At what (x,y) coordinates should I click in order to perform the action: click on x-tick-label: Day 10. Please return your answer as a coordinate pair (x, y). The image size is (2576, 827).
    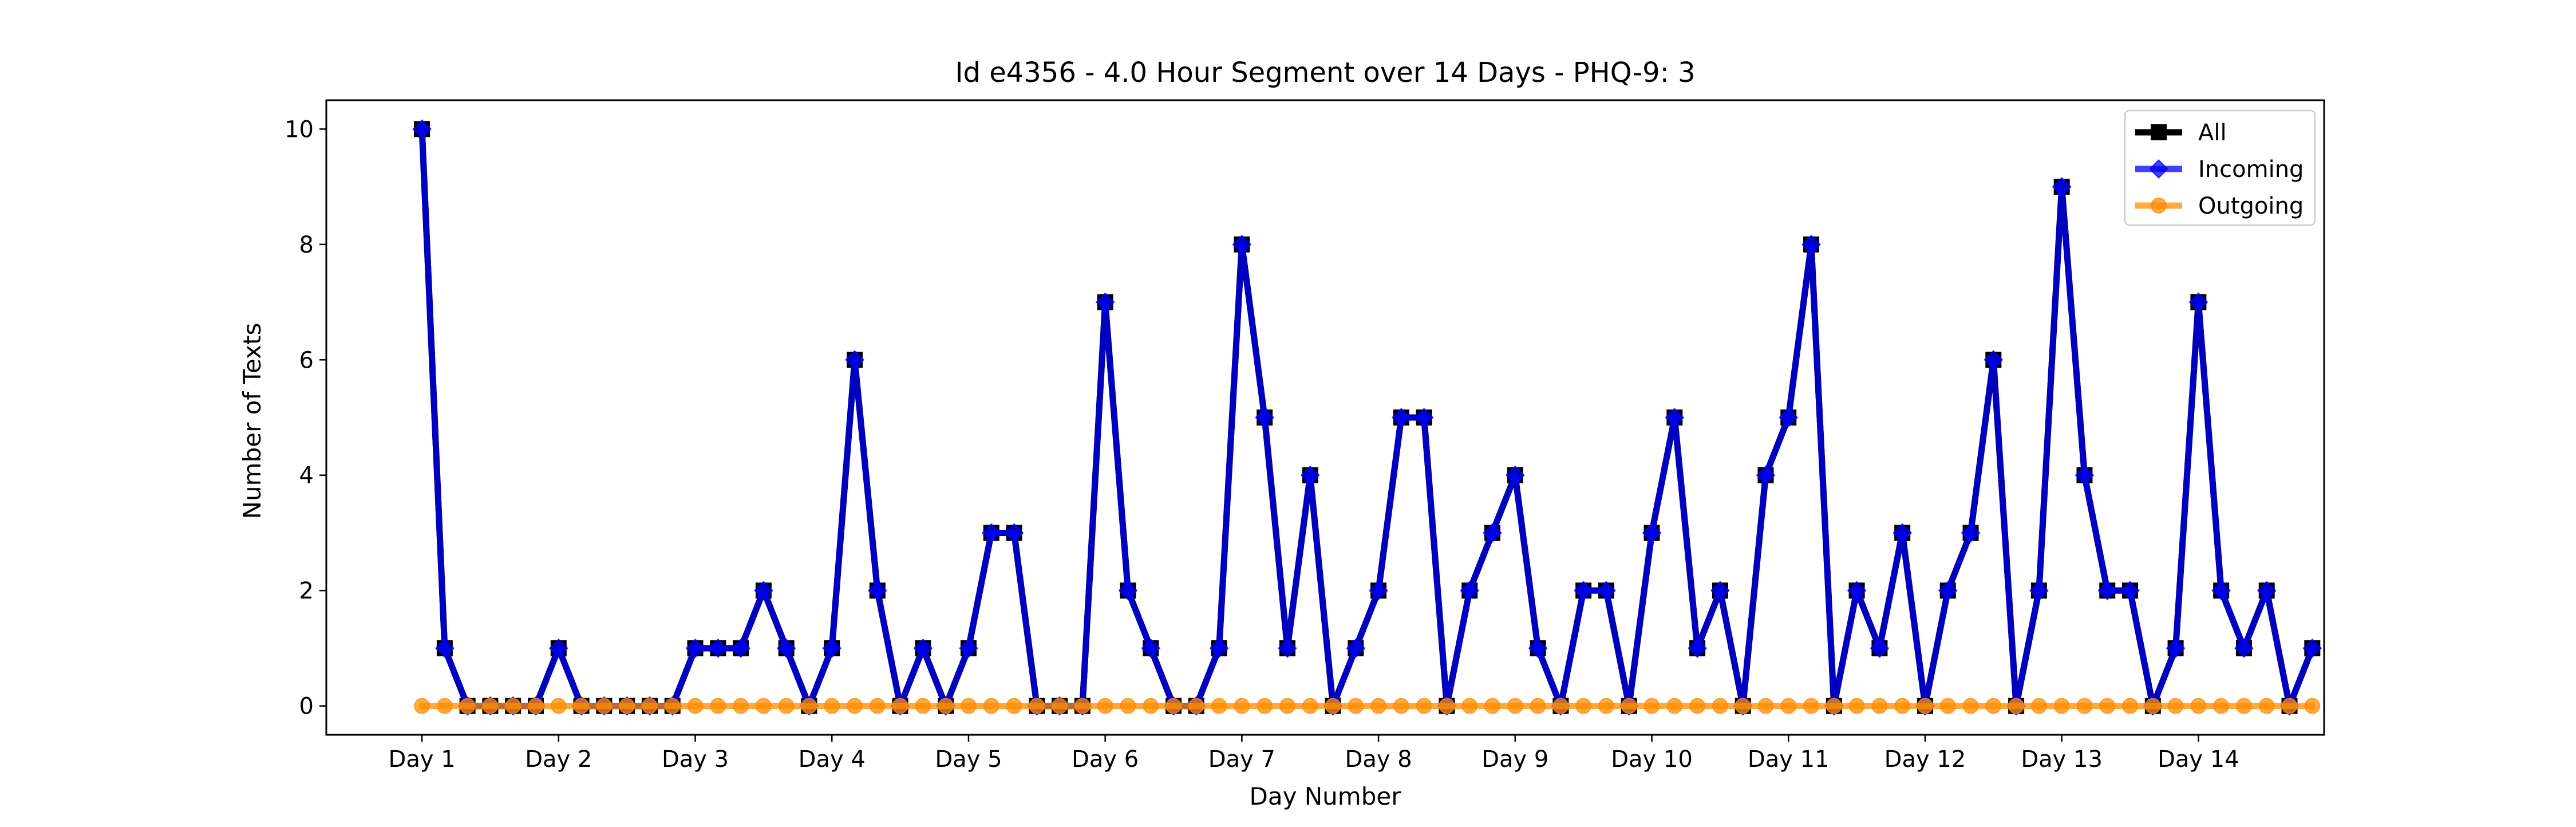
    Looking at the image, I should click on (1652, 760).